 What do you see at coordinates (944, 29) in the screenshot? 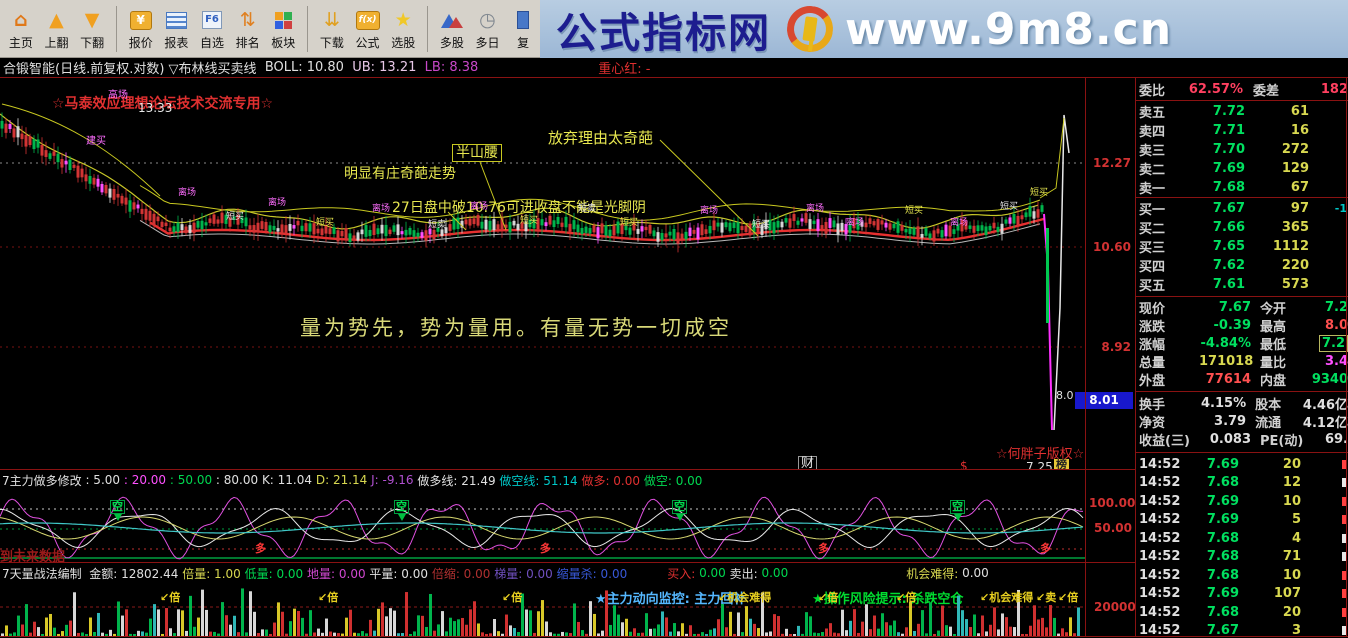
I see `ad-banner: 公式指标网 www.9m8.cn` at bounding box center [944, 29].